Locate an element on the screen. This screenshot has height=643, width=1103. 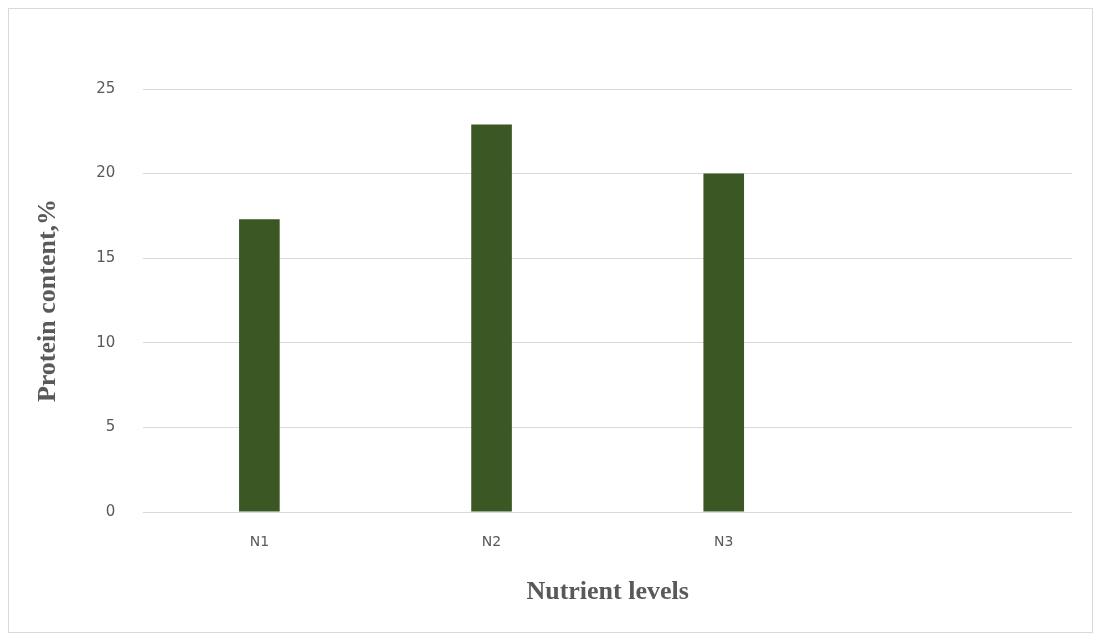
x-tick-label: N2 is located at coordinates (491, 541).